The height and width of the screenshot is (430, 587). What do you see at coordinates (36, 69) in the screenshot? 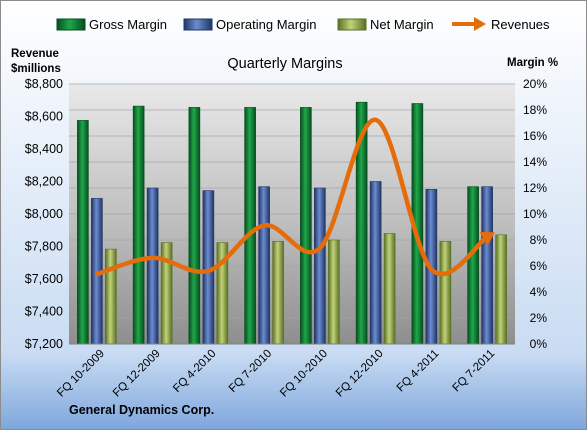
I see `y-left-title-line2: $millions` at bounding box center [36, 69].